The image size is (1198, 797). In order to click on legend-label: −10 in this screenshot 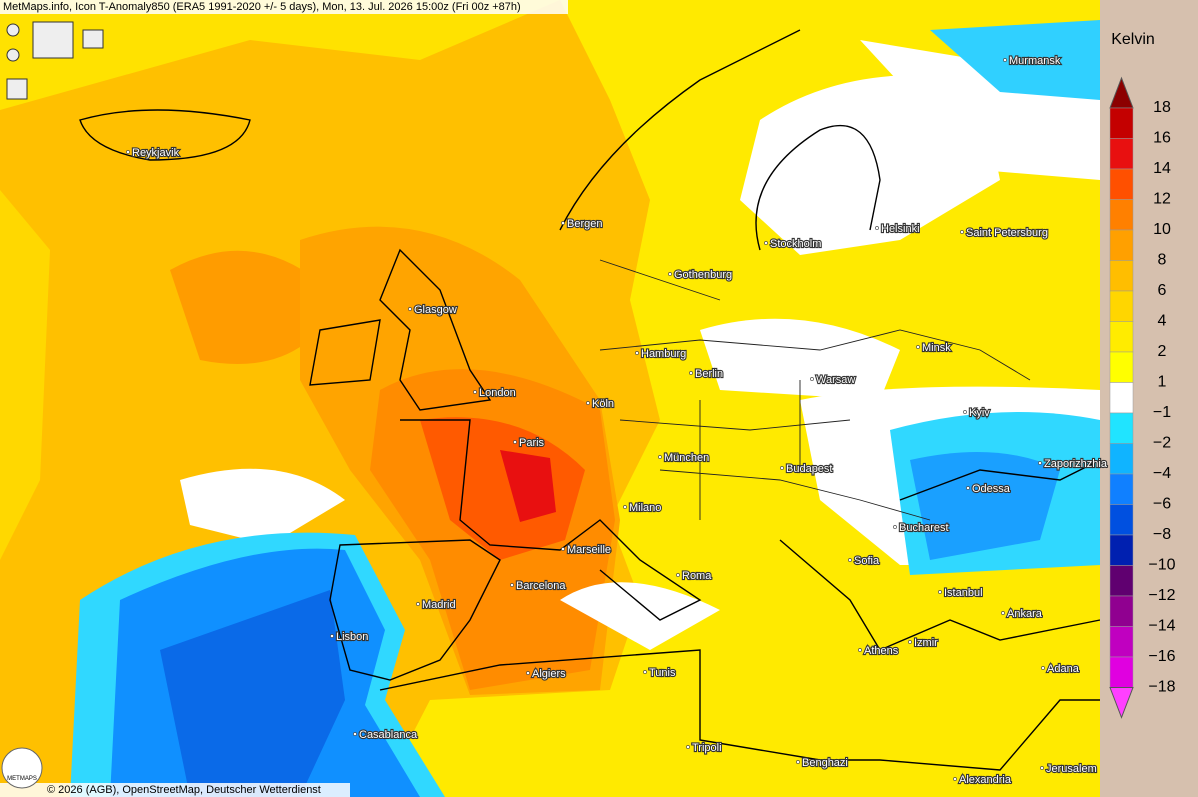, I will do `click(1161, 565)`.